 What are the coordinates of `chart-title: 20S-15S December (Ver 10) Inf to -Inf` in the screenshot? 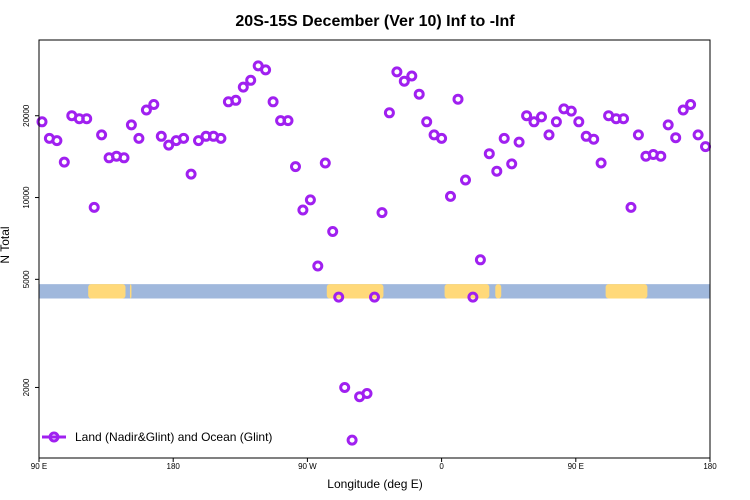 It's located at (375, 21).